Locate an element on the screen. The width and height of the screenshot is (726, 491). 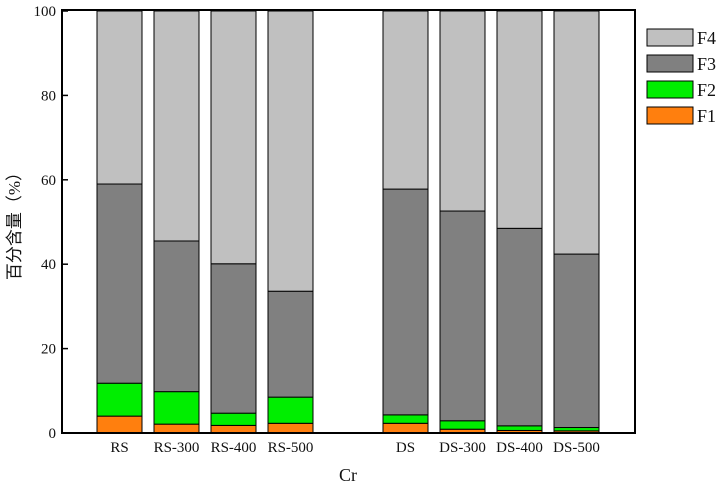
bar-rs-f3 is located at coordinates (119, 283).